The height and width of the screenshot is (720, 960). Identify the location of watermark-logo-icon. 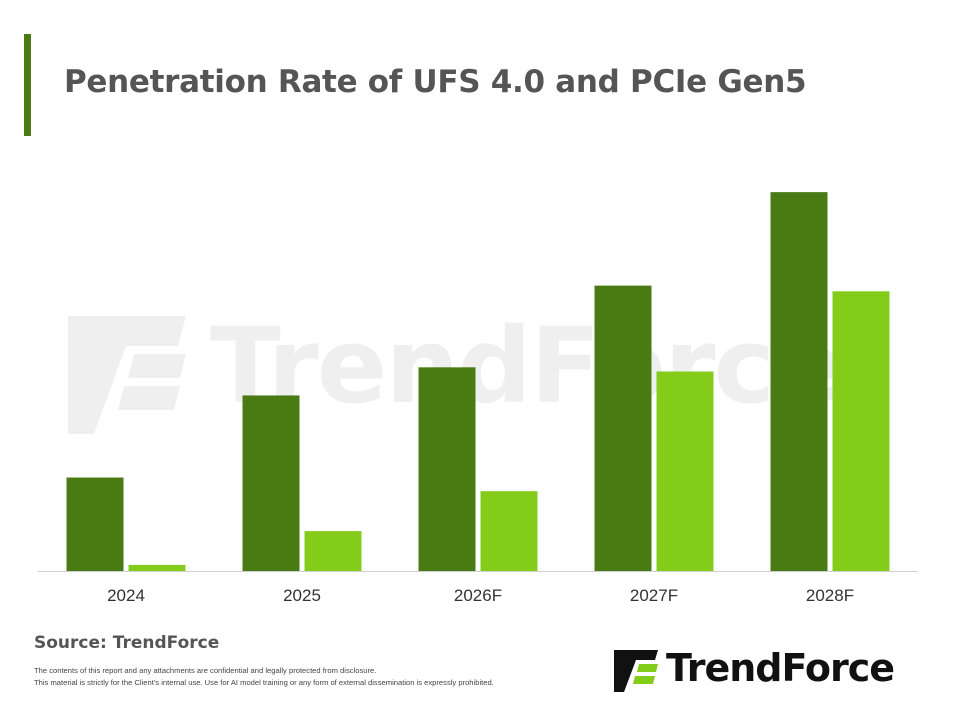
(127, 375).